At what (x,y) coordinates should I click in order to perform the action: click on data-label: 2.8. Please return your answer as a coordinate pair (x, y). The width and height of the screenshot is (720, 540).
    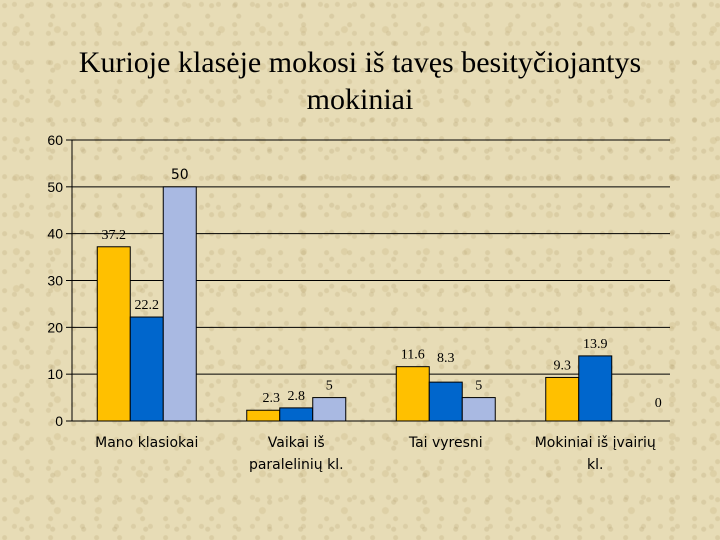
    Looking at the image, I should click on (297, 396).